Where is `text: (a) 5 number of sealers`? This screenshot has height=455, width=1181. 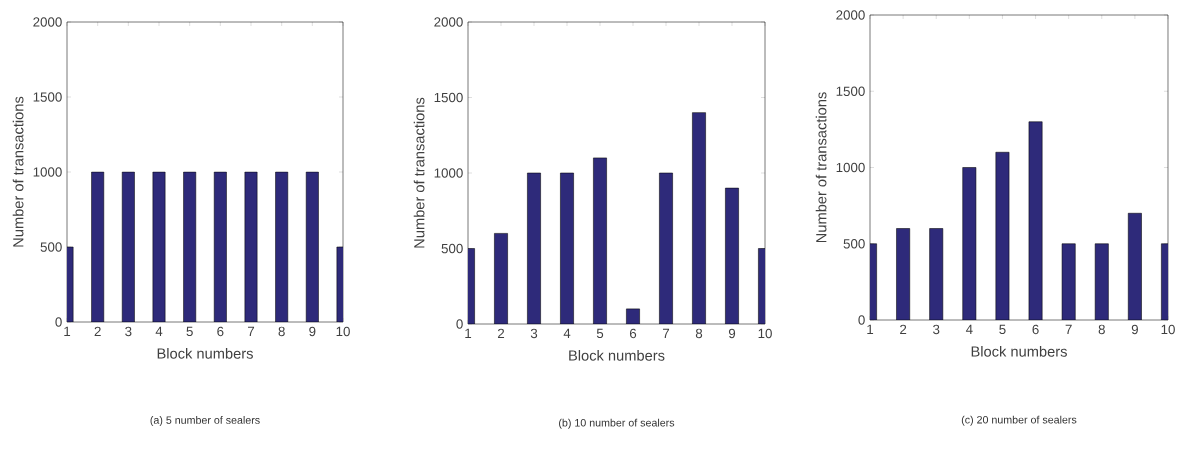
text: (a) 5 number of sealers is located at coordinates (205, 421).